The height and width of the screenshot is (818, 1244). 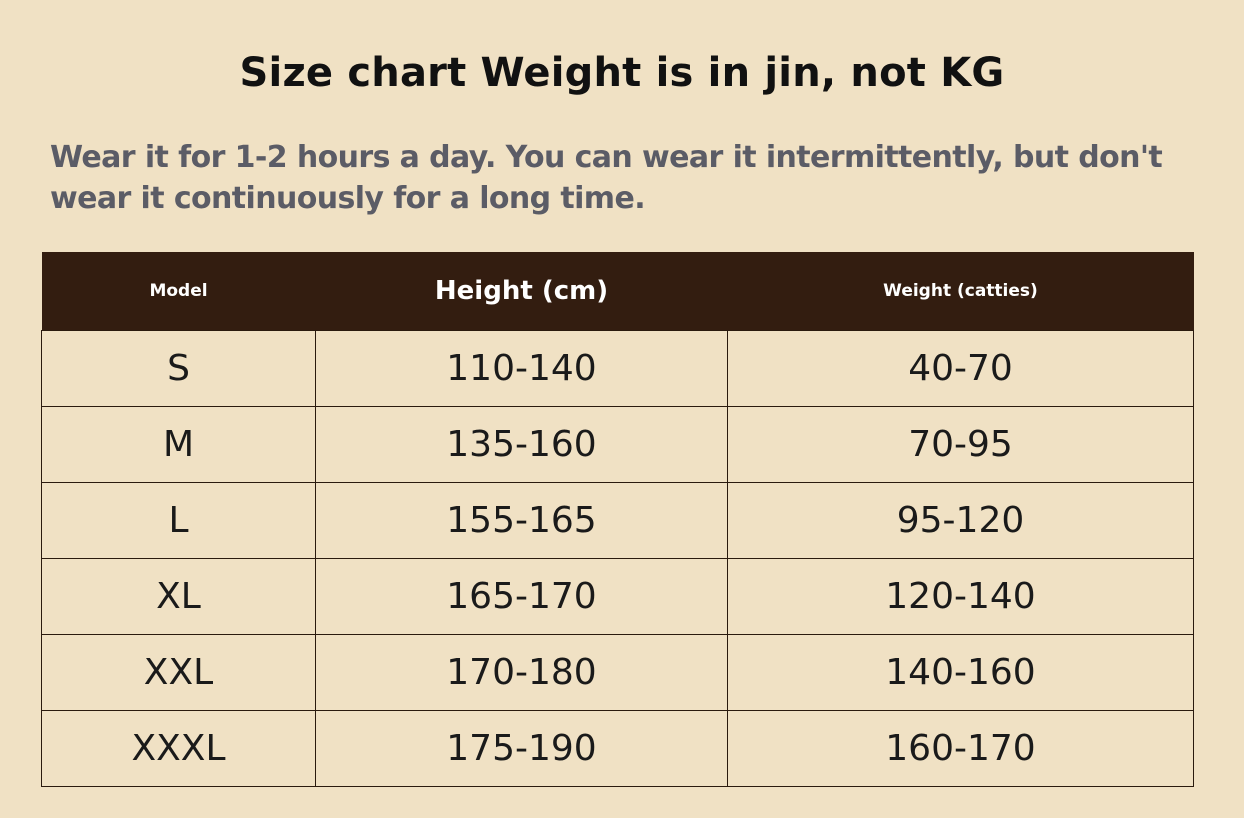 What do you see at coordinates (521, 672) in the screenshot?
I see `cell-height: 170-180` at bounding box center [521, 672].